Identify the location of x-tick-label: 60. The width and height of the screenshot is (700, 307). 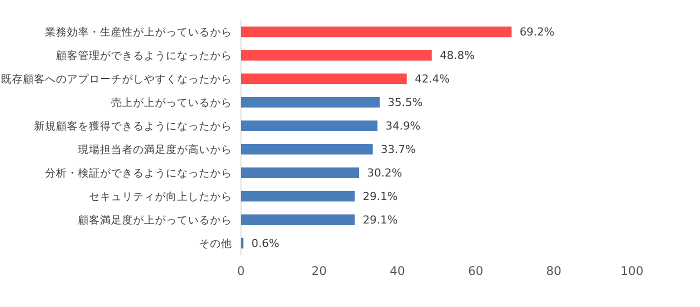
(476, 271).